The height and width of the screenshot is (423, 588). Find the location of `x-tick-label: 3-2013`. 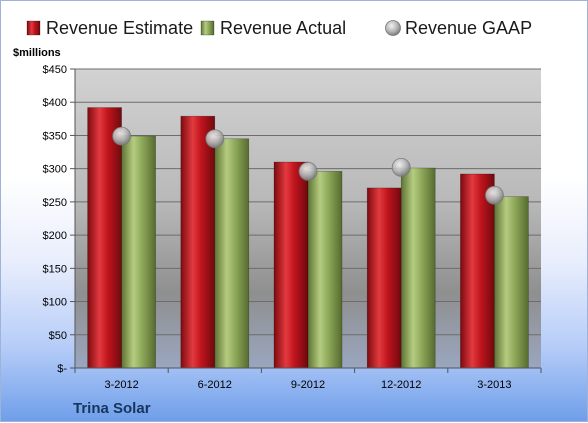

x-tick-label: 3-2013 is located at coordinates (494, 385).